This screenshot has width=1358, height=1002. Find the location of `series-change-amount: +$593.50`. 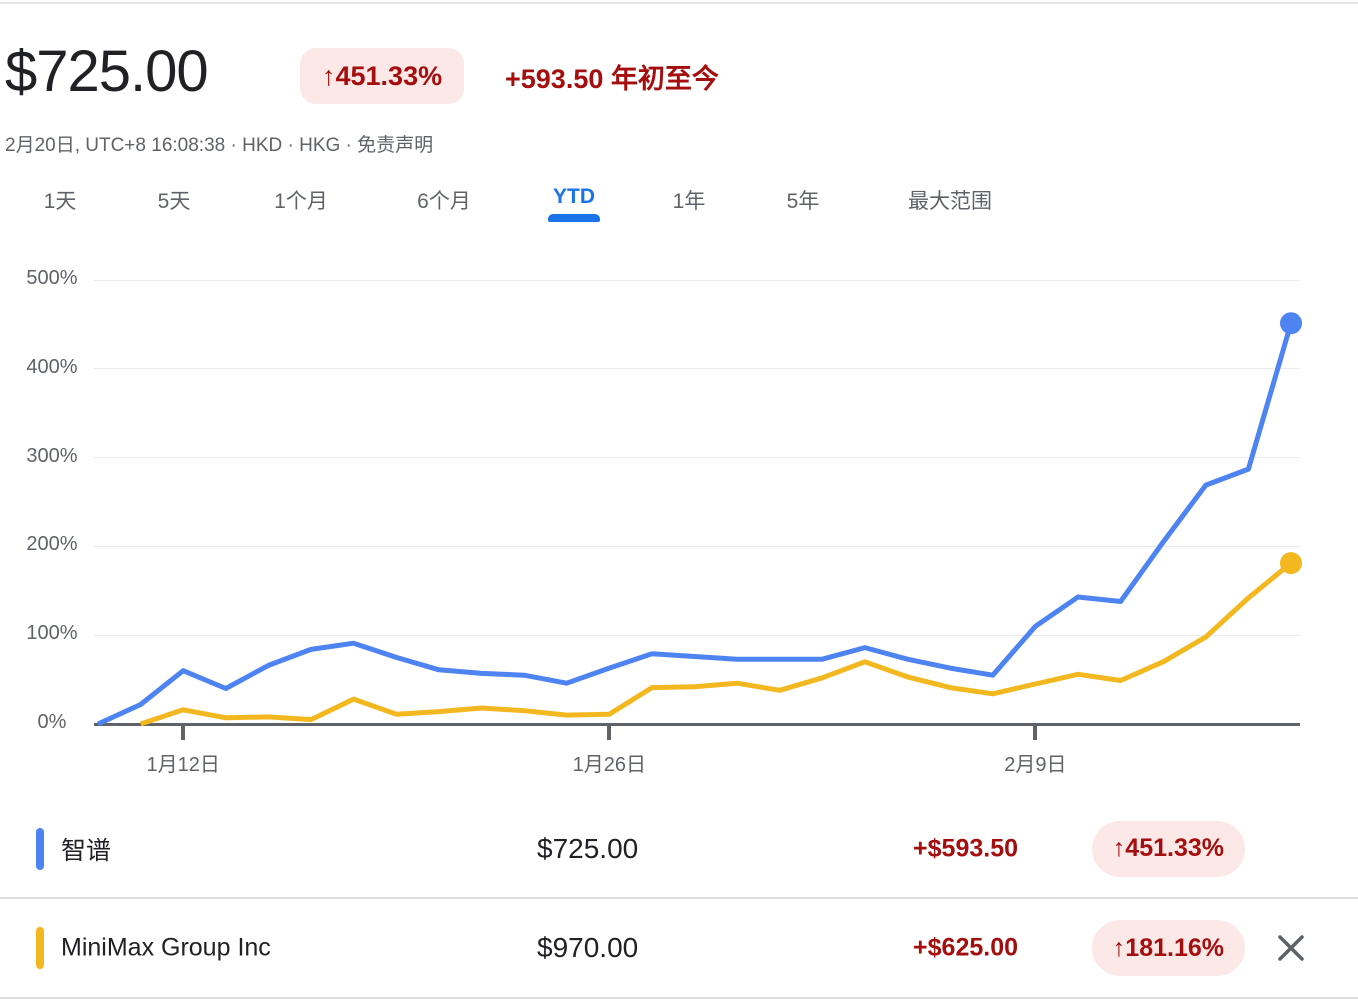

series-change-amount: +$593.50 is located at coordinates (965, 848).